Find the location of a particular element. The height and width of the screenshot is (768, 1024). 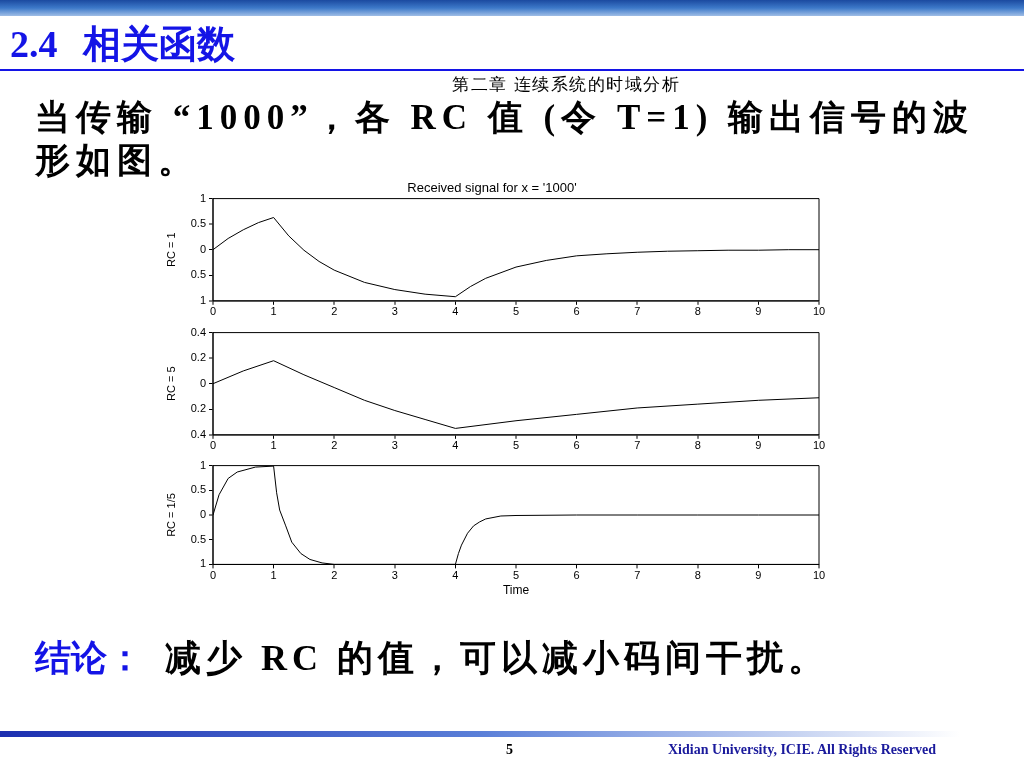

text: 结论： is located at coordinates (89, 658).